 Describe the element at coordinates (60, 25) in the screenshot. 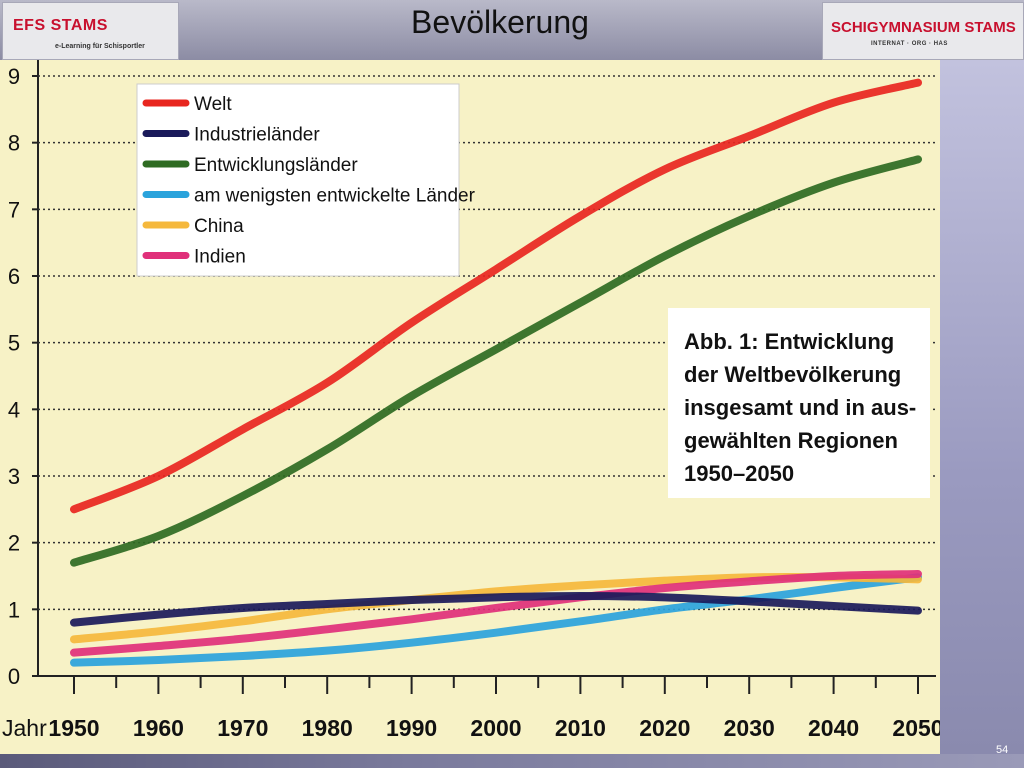

I see `efs-logo-name: EFS STAMS` at that location.